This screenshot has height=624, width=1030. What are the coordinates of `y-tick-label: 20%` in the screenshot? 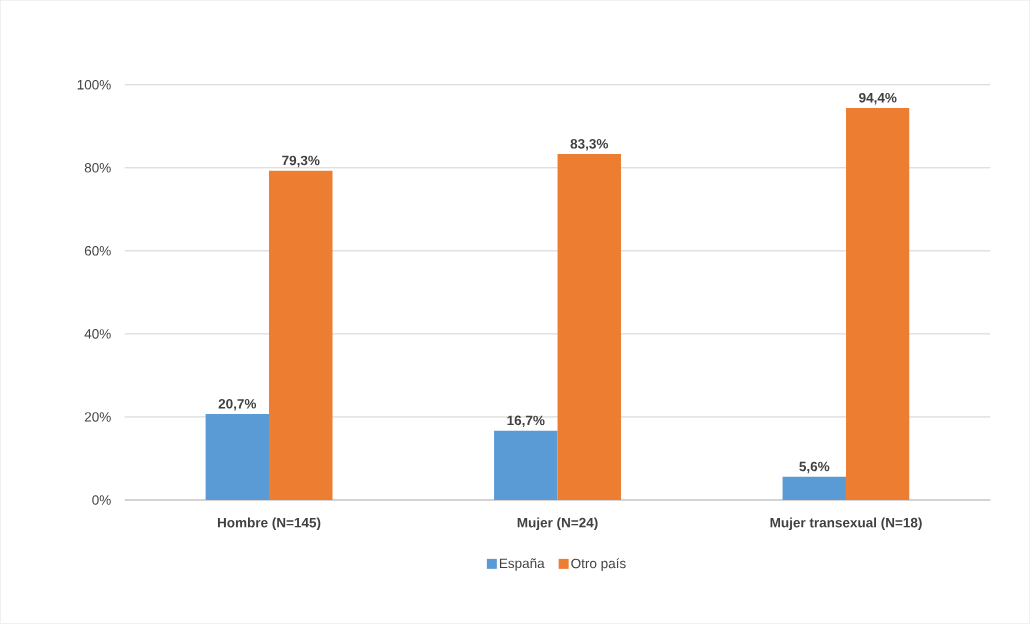 It's located at (97, 417).